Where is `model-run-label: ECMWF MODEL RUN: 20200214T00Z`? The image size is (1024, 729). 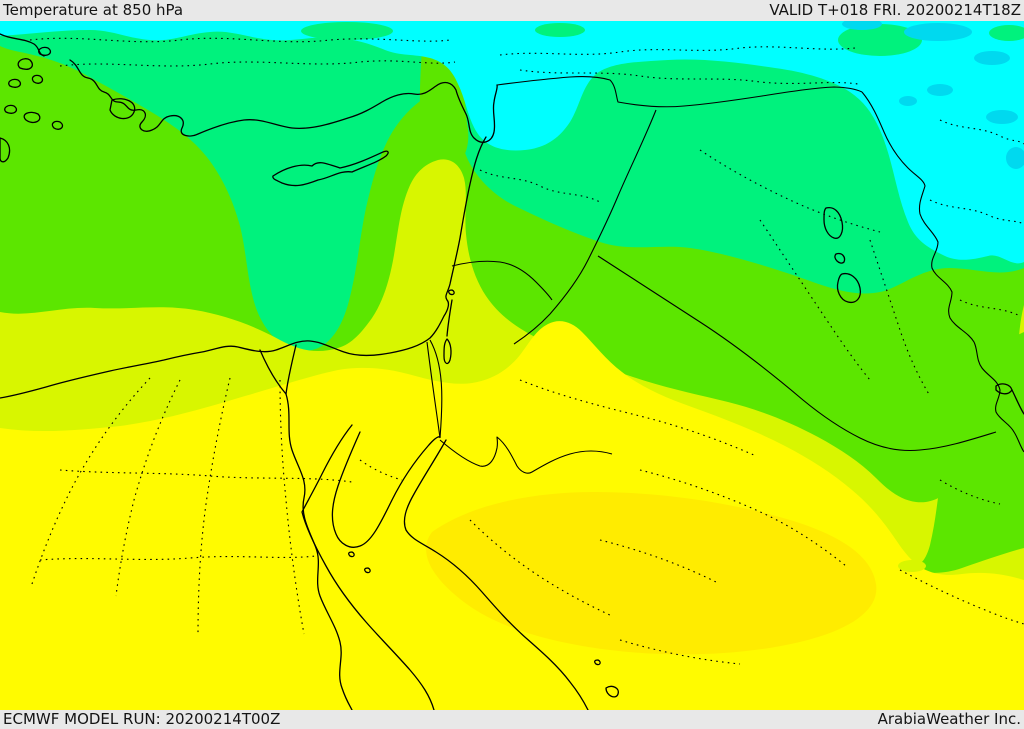 model-run-label: ECMWF MODEL RUN: 20200214T00Z is located at coordinates (142, 719).